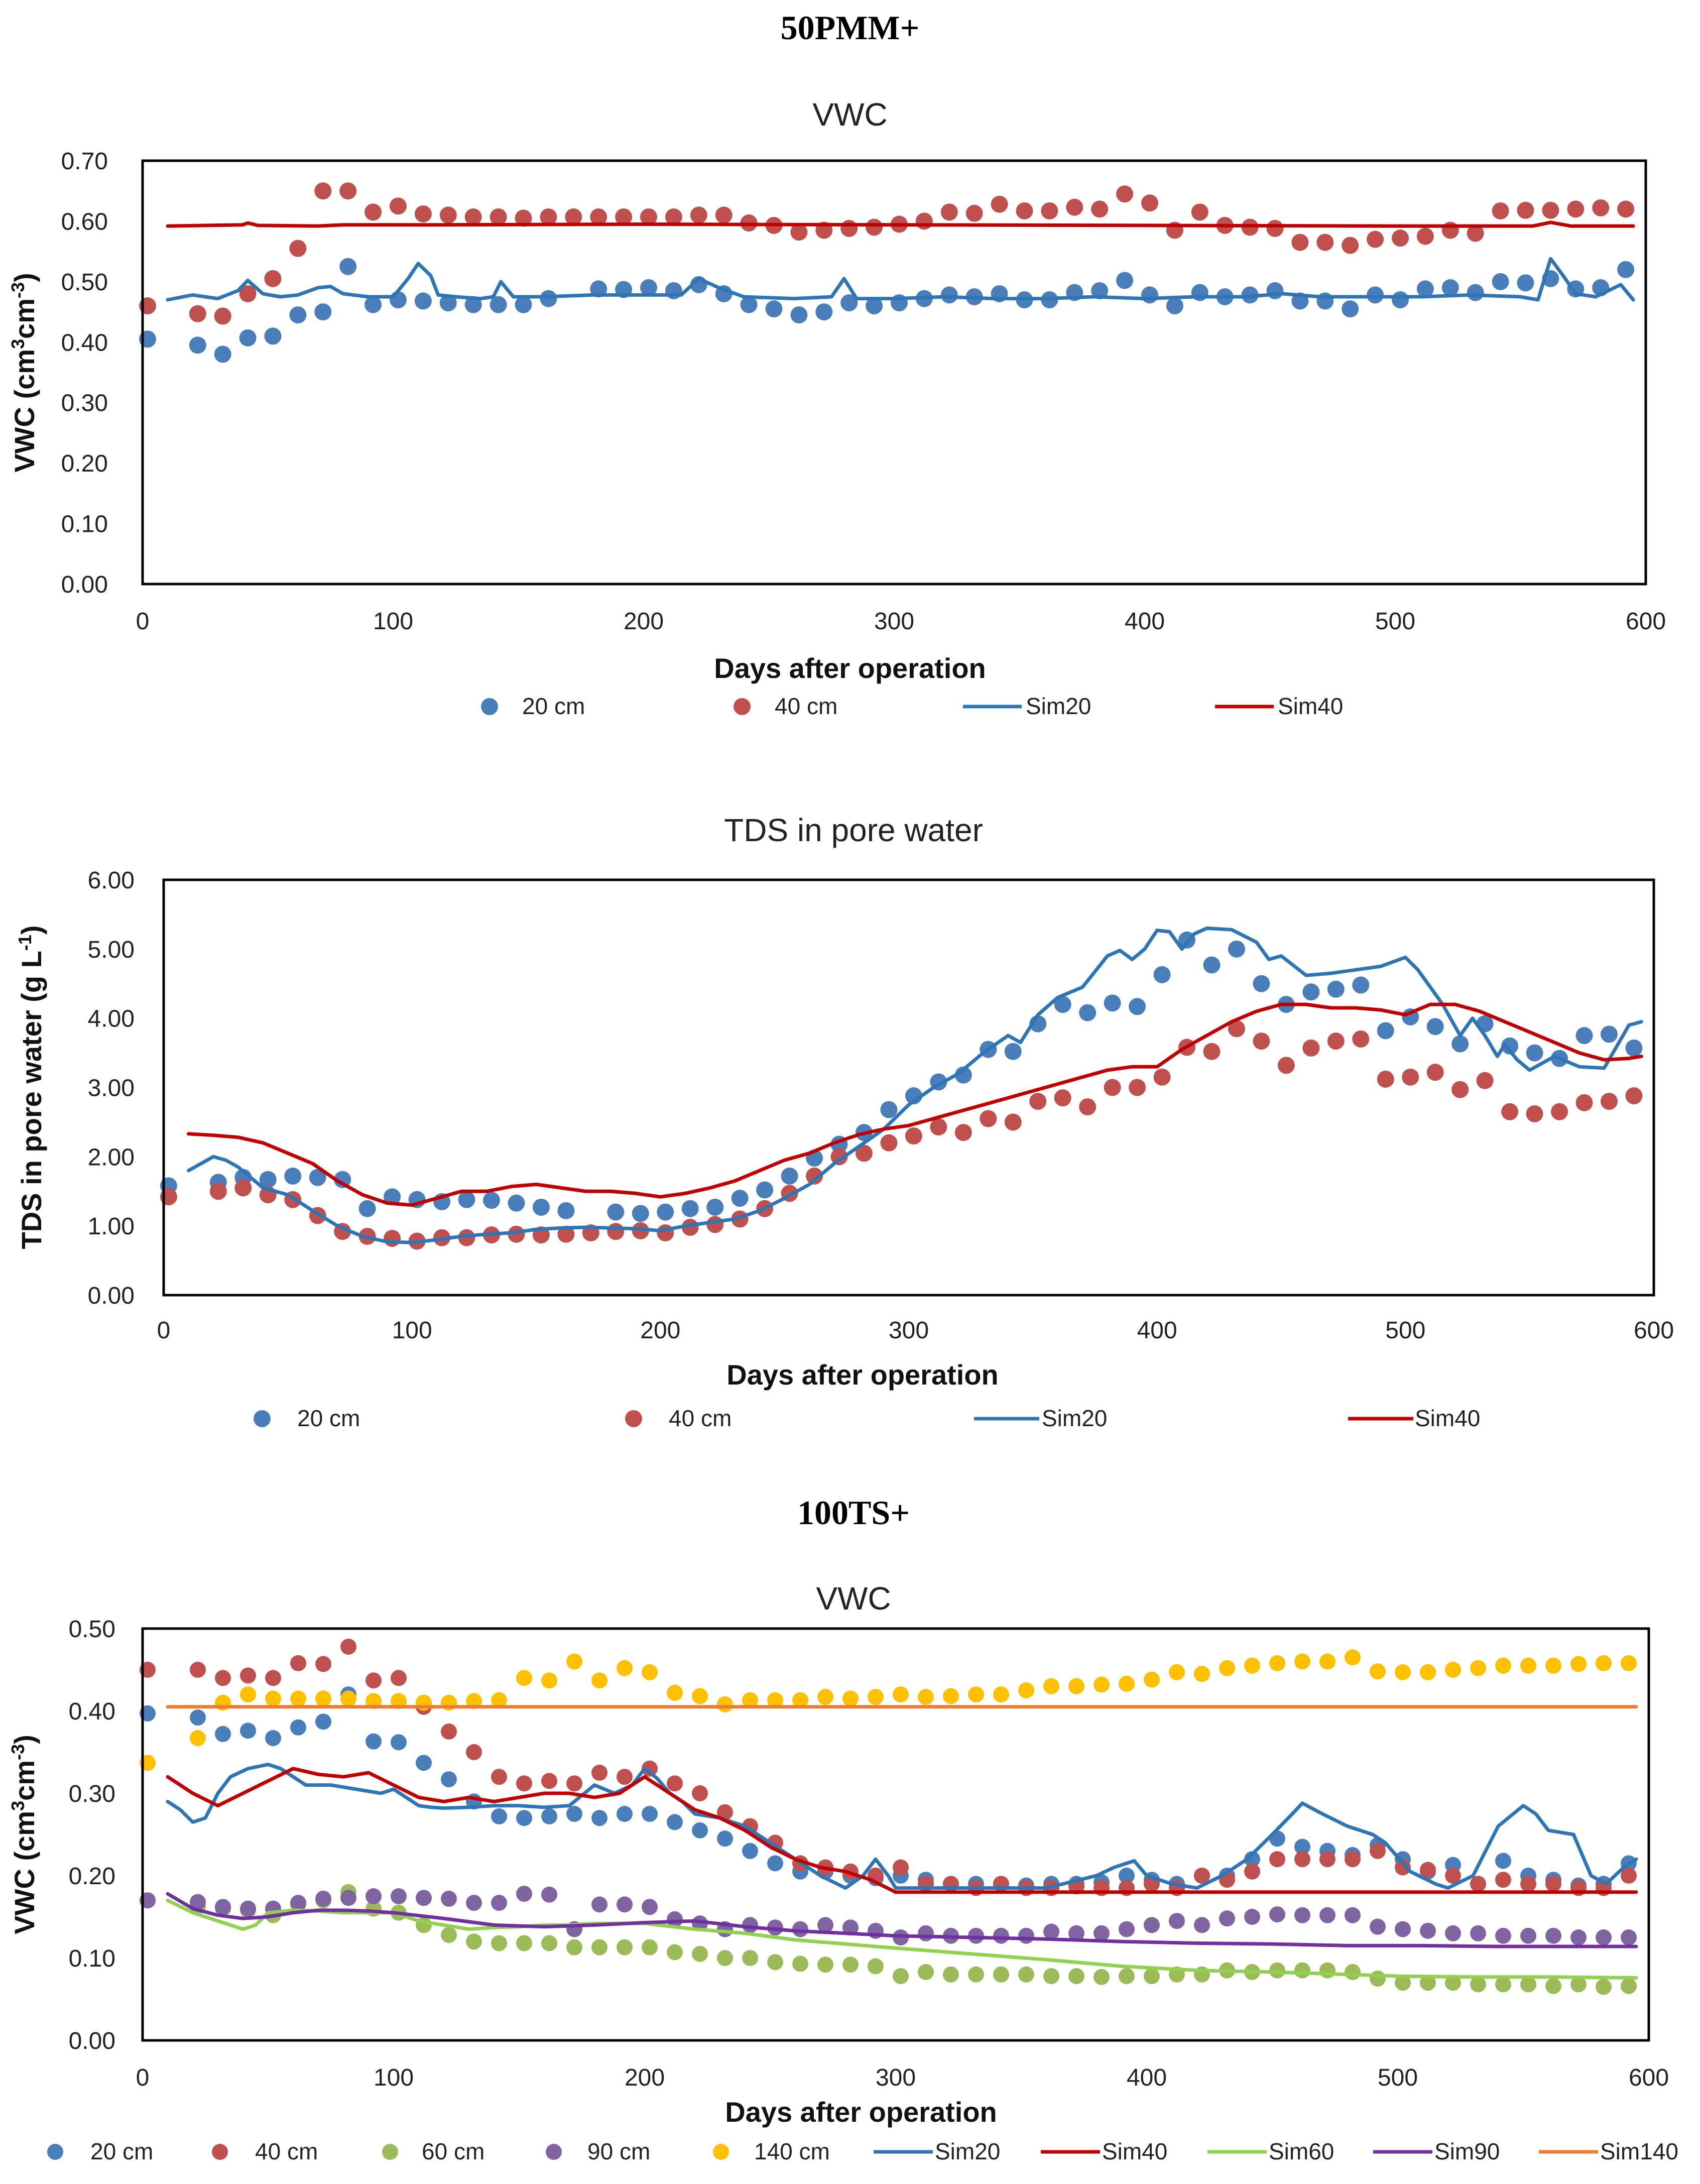 This screenshot has width=1700, height=2184. I want to click on legend-label: 60 cm, so click(453, 2151).